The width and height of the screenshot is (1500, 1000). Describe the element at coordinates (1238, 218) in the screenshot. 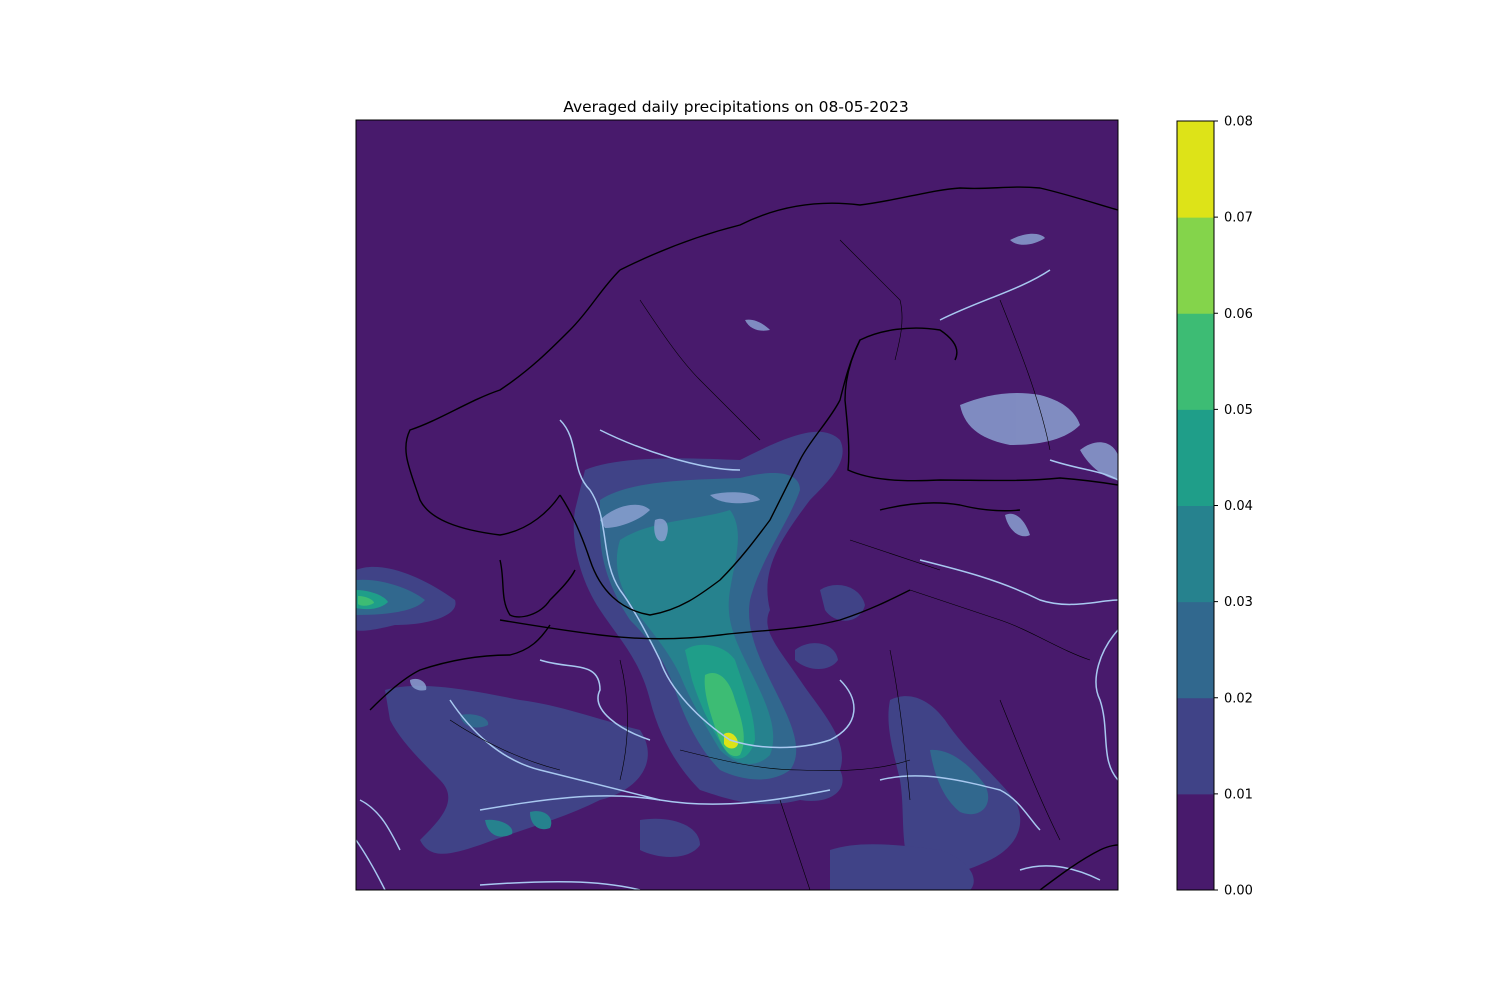

I see `colorbar-tick-label: 0.07` at that location.